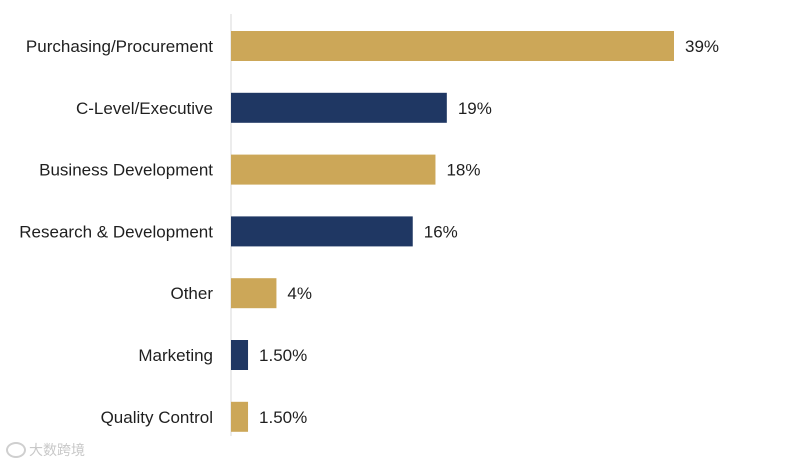 The image size is (800, 470). I want to click on category-label-marketing: Marketing, so click(175, 355).